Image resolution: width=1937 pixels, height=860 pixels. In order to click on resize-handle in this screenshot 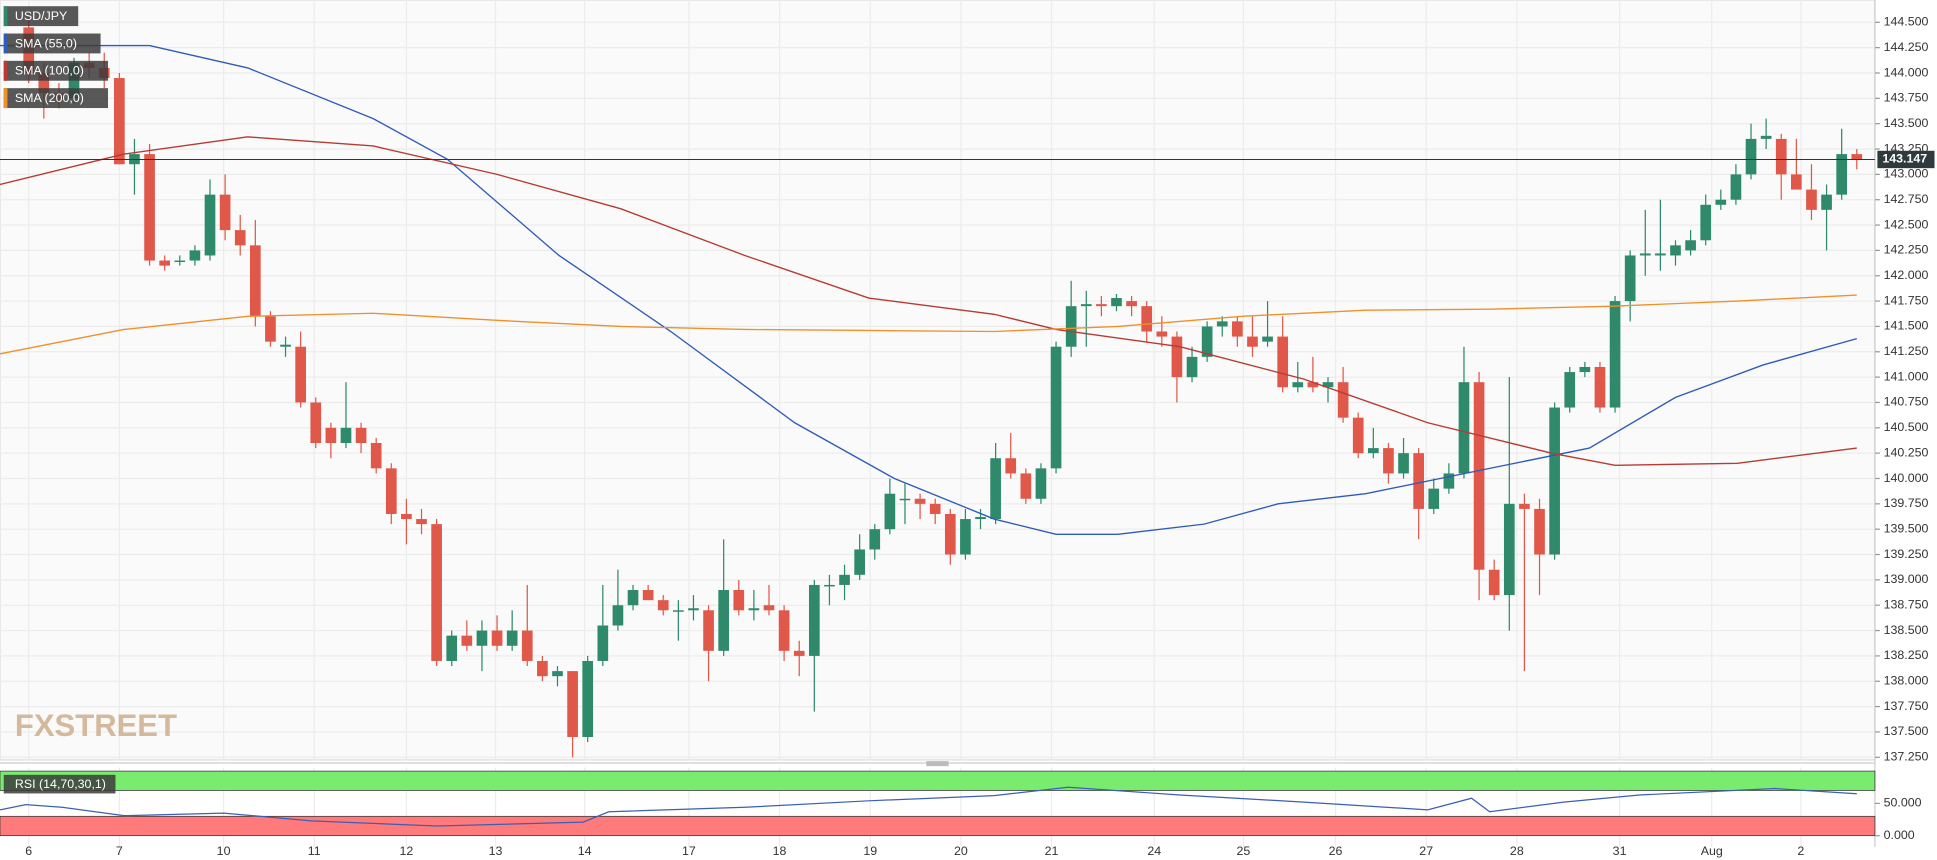, I will do `click(937, 764)`.